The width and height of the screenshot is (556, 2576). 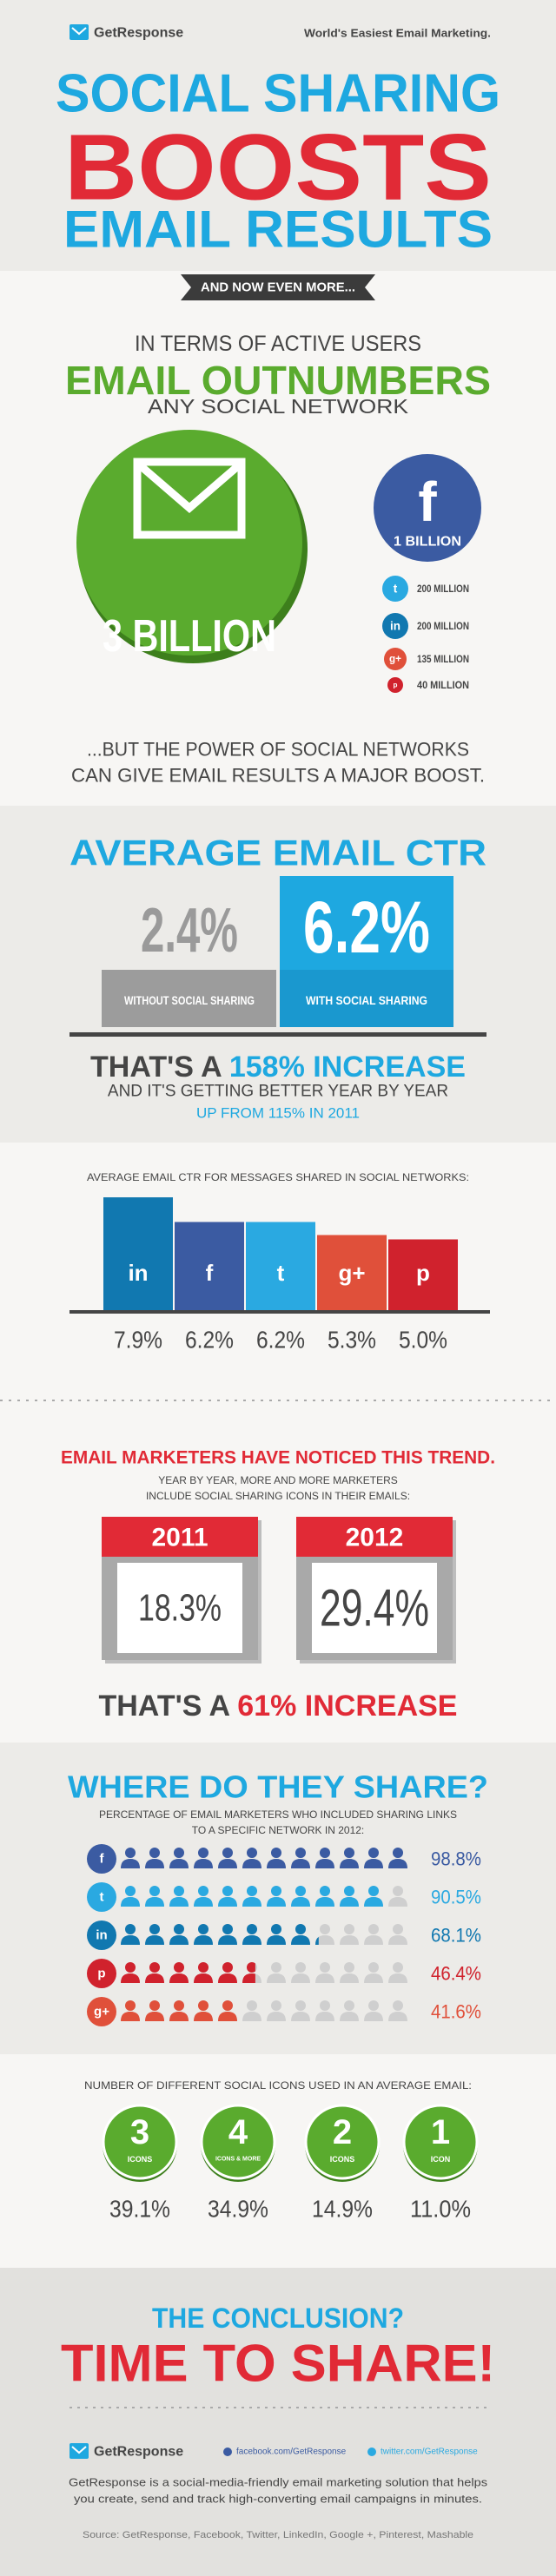 I want to click on count-number: 4, so click(x=238, y=2132).